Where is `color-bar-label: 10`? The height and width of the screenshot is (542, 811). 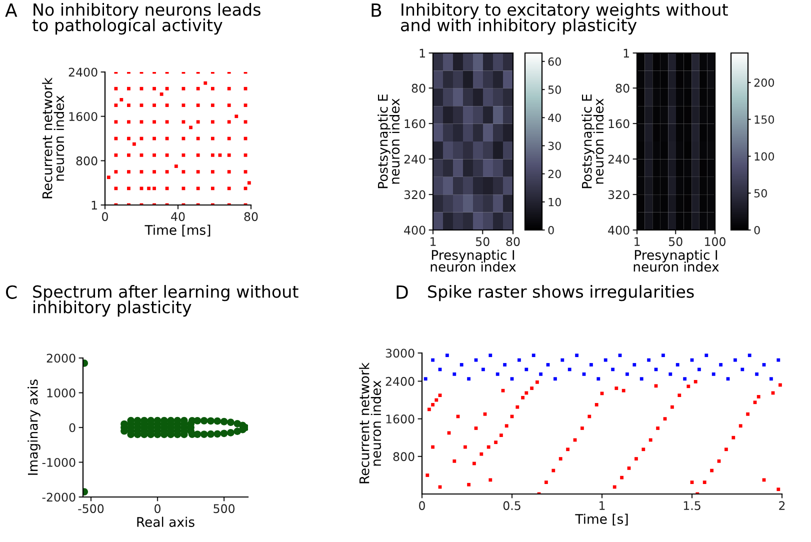
color-bar-label: 10 is located at coordinates (554, 202).